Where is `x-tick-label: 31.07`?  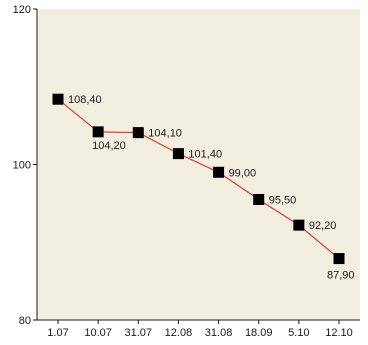 x-tick-label: 31.07 is located at coordinates (139, 333).